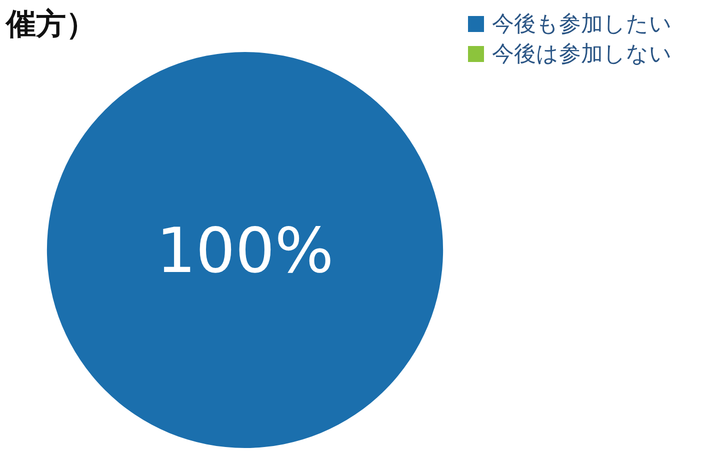  What do you see at coordinates (50, 24) in the screenshot?
I see `chart-title: 催方）` at bounding box center [50, 24].